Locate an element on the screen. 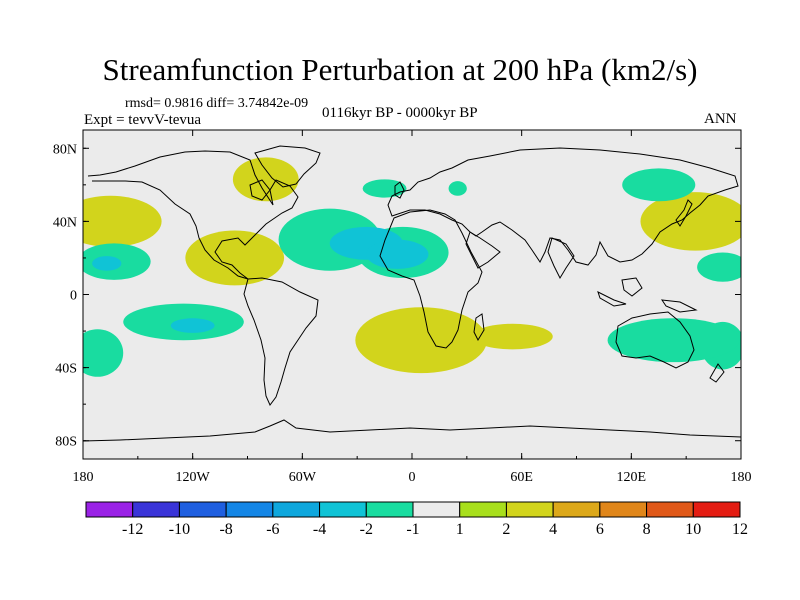 The width and height of the screenshot is (800, 600). coast-arabia is located at coordinates (483, 250).